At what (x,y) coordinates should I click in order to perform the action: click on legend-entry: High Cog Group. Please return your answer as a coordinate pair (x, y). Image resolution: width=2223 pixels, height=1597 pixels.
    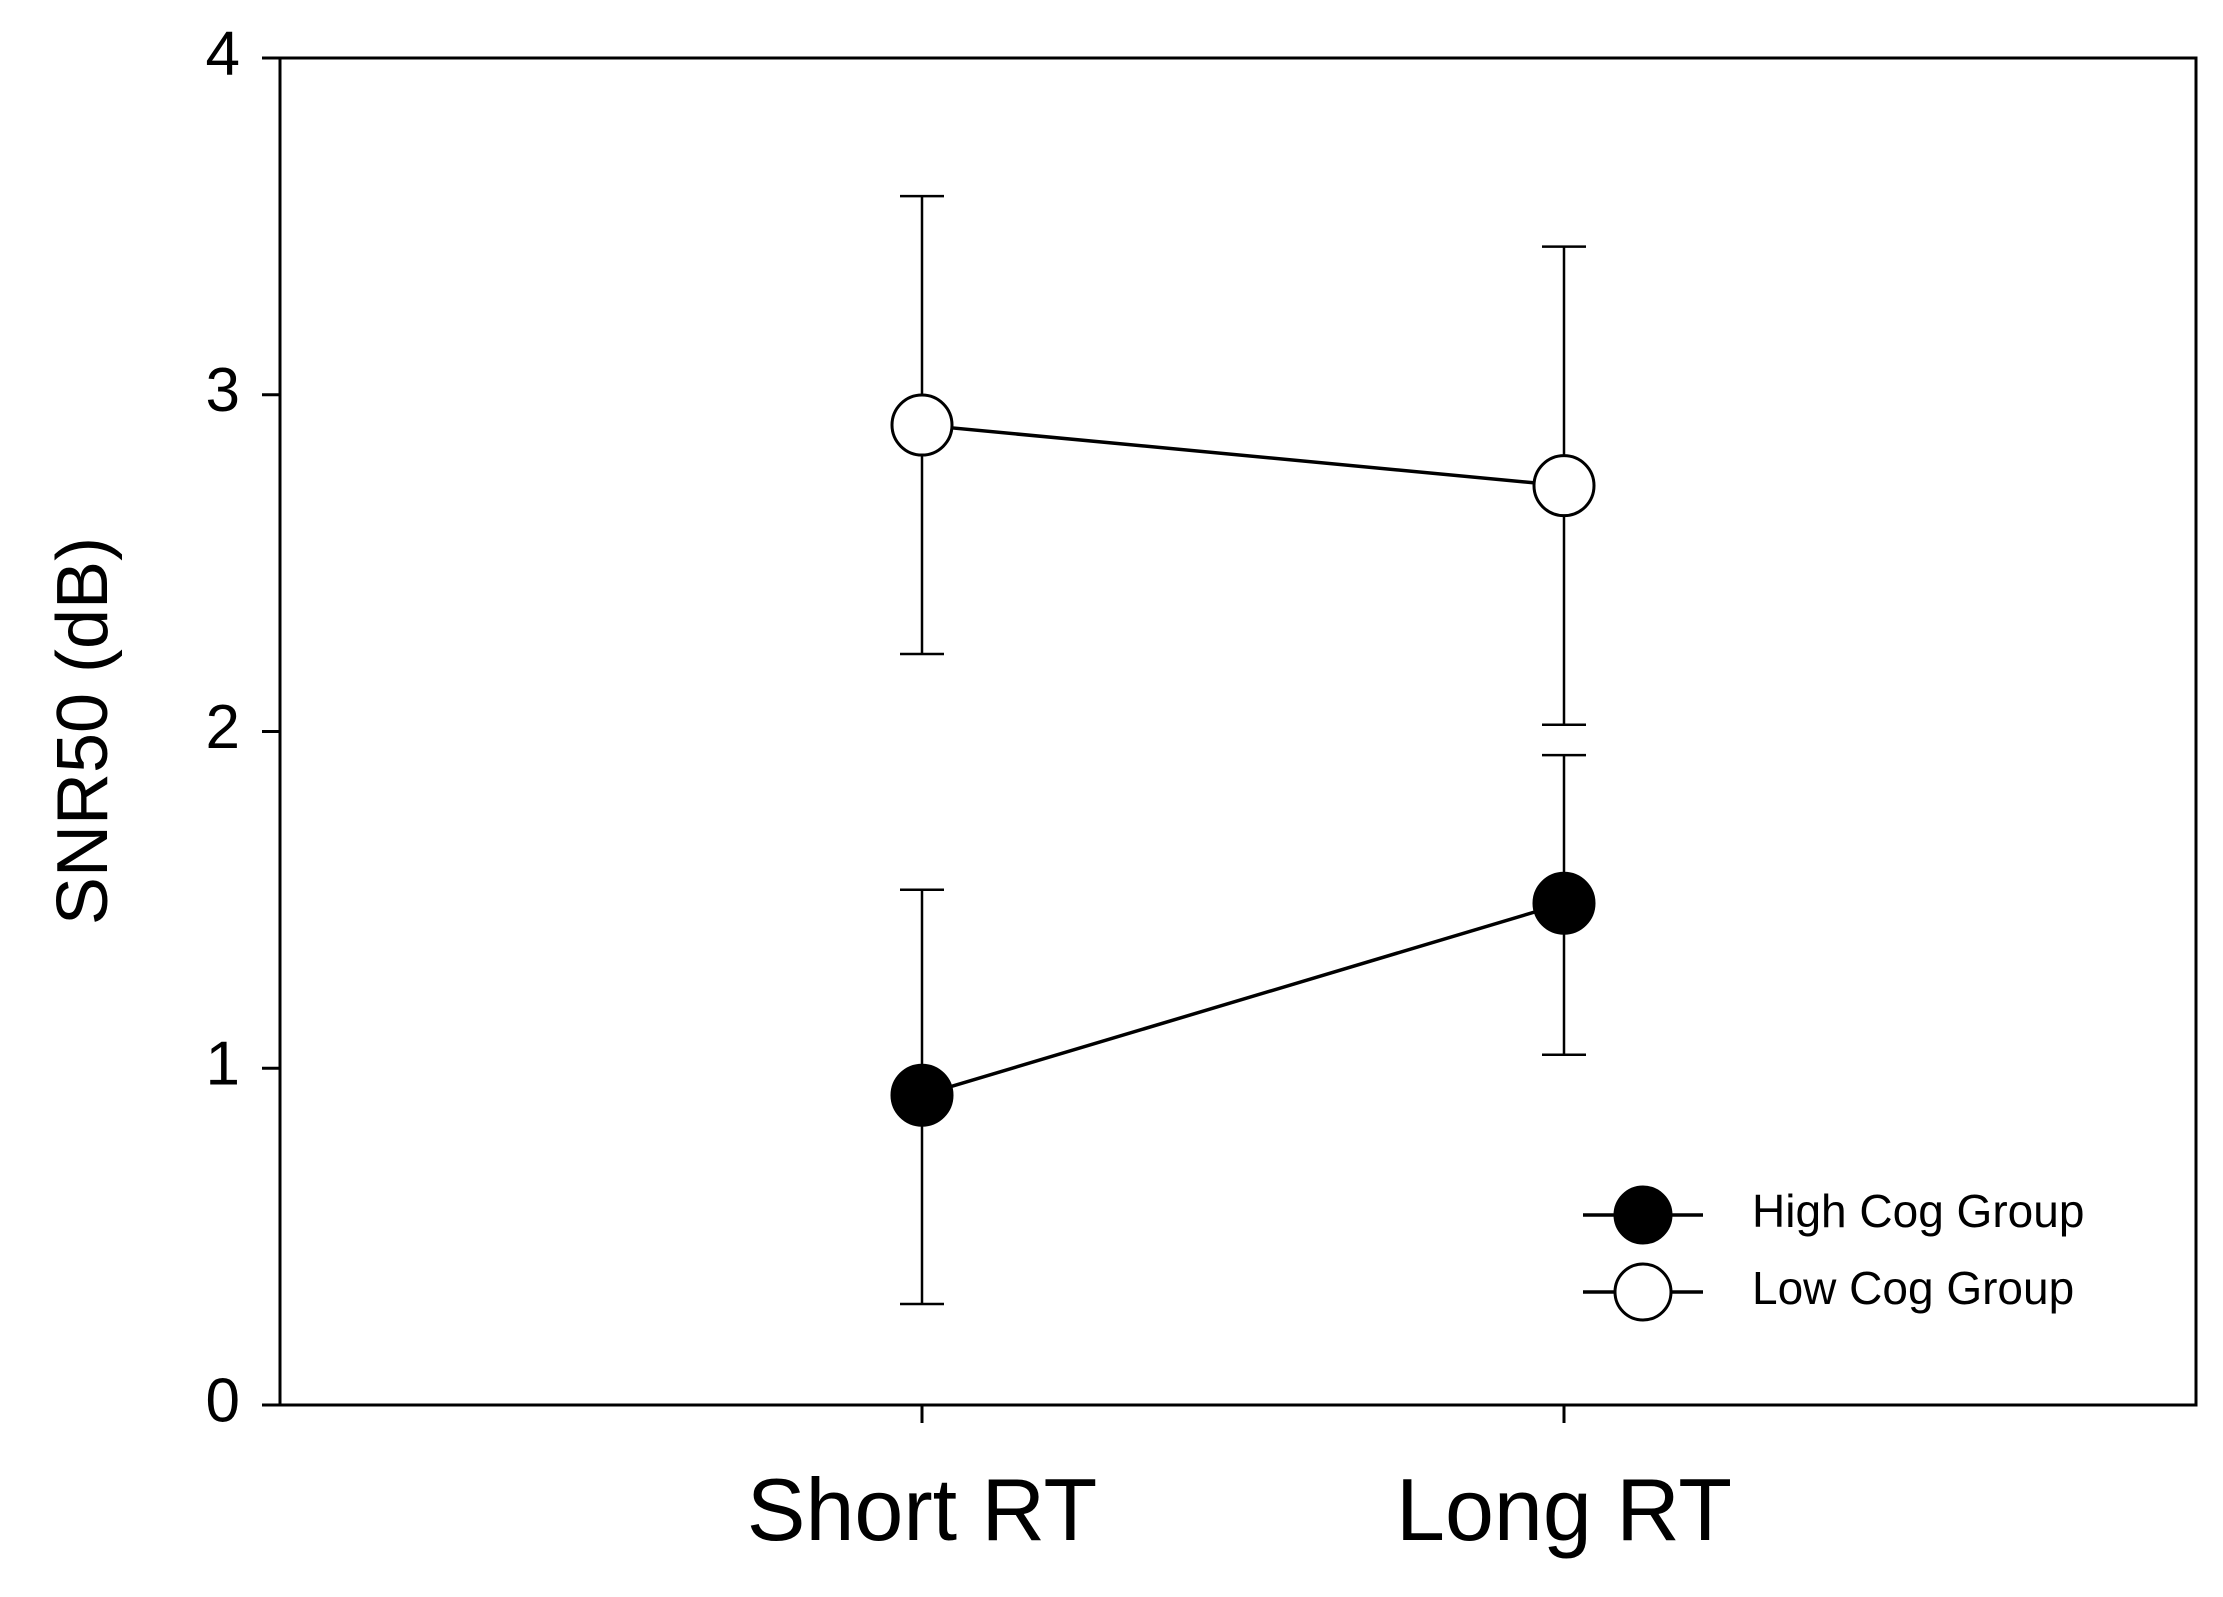
    Looking at the image, I should click on (1833, 1215).